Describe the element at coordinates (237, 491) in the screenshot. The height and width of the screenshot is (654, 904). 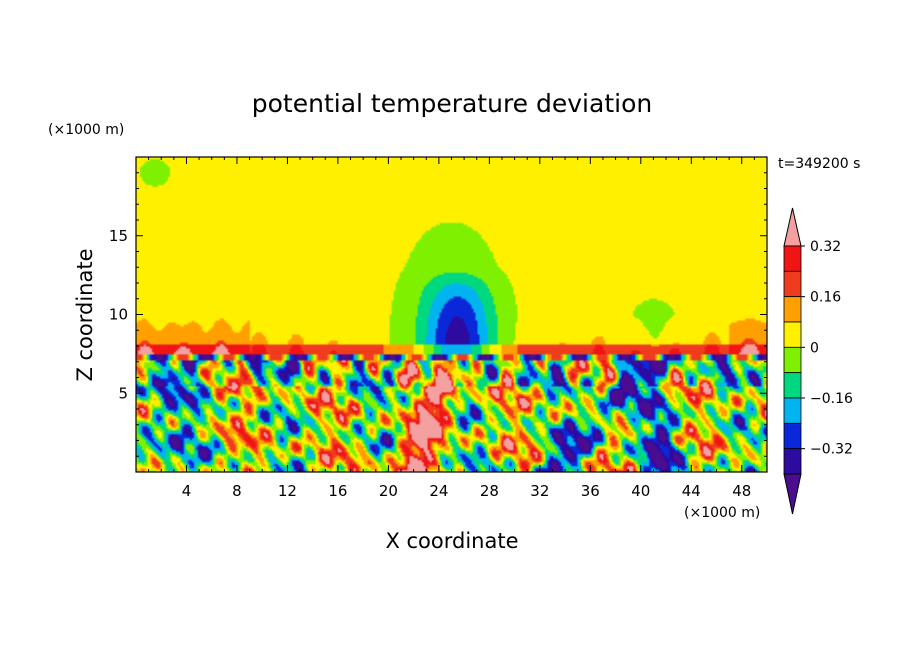
I see `x-tick-label: 8` at that location.